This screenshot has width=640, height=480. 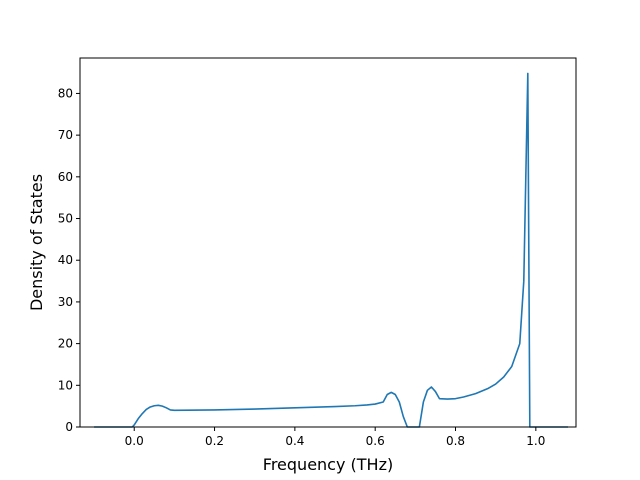 What do you see at coordinates (134, 441) in the screenshot?
I see `x-tick-label: 0.0` at bounding box center [134, 441].